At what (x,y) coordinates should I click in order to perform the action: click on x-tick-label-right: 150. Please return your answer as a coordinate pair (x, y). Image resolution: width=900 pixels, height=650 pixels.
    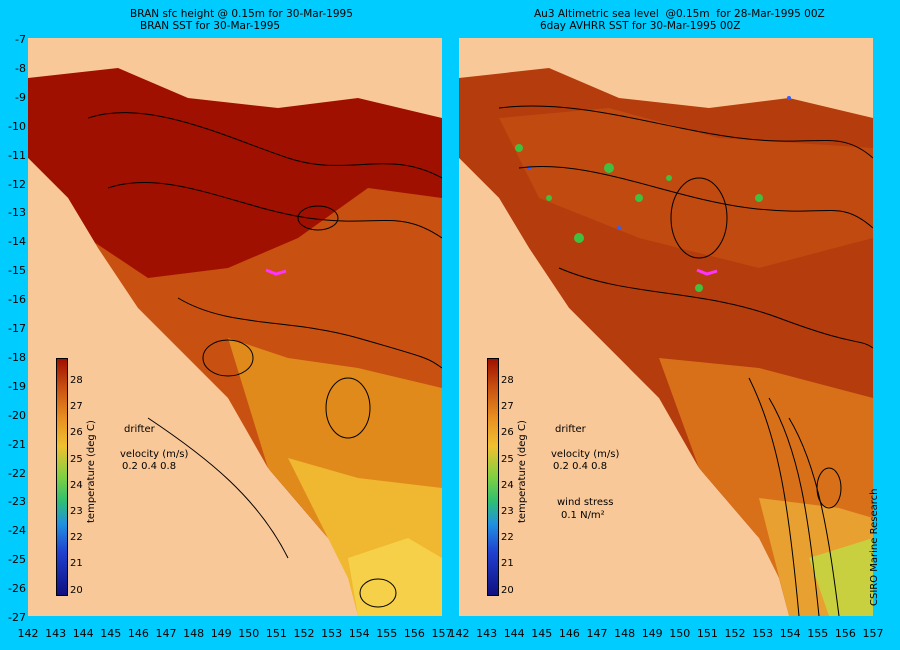
    Looking at the image, I should click on (680, 633).